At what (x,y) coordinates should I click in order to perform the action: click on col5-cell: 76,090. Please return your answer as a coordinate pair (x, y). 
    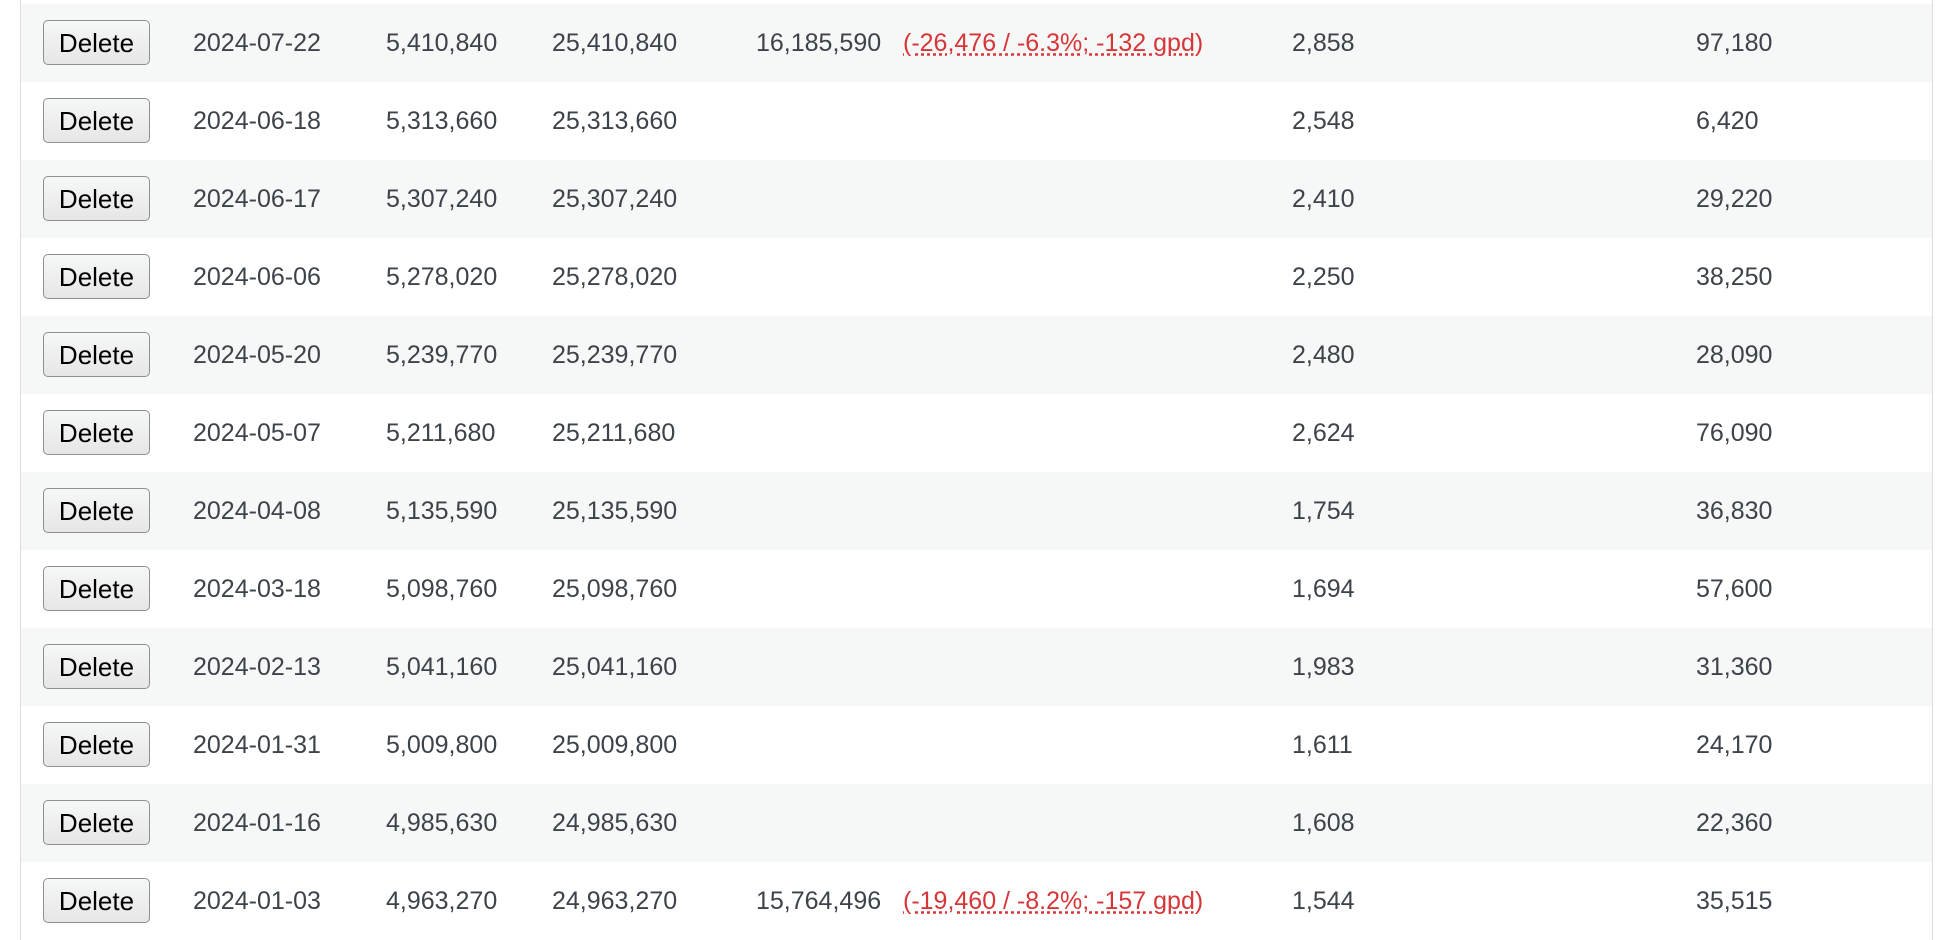
    Looking at the image, I should click on (1734, 433).